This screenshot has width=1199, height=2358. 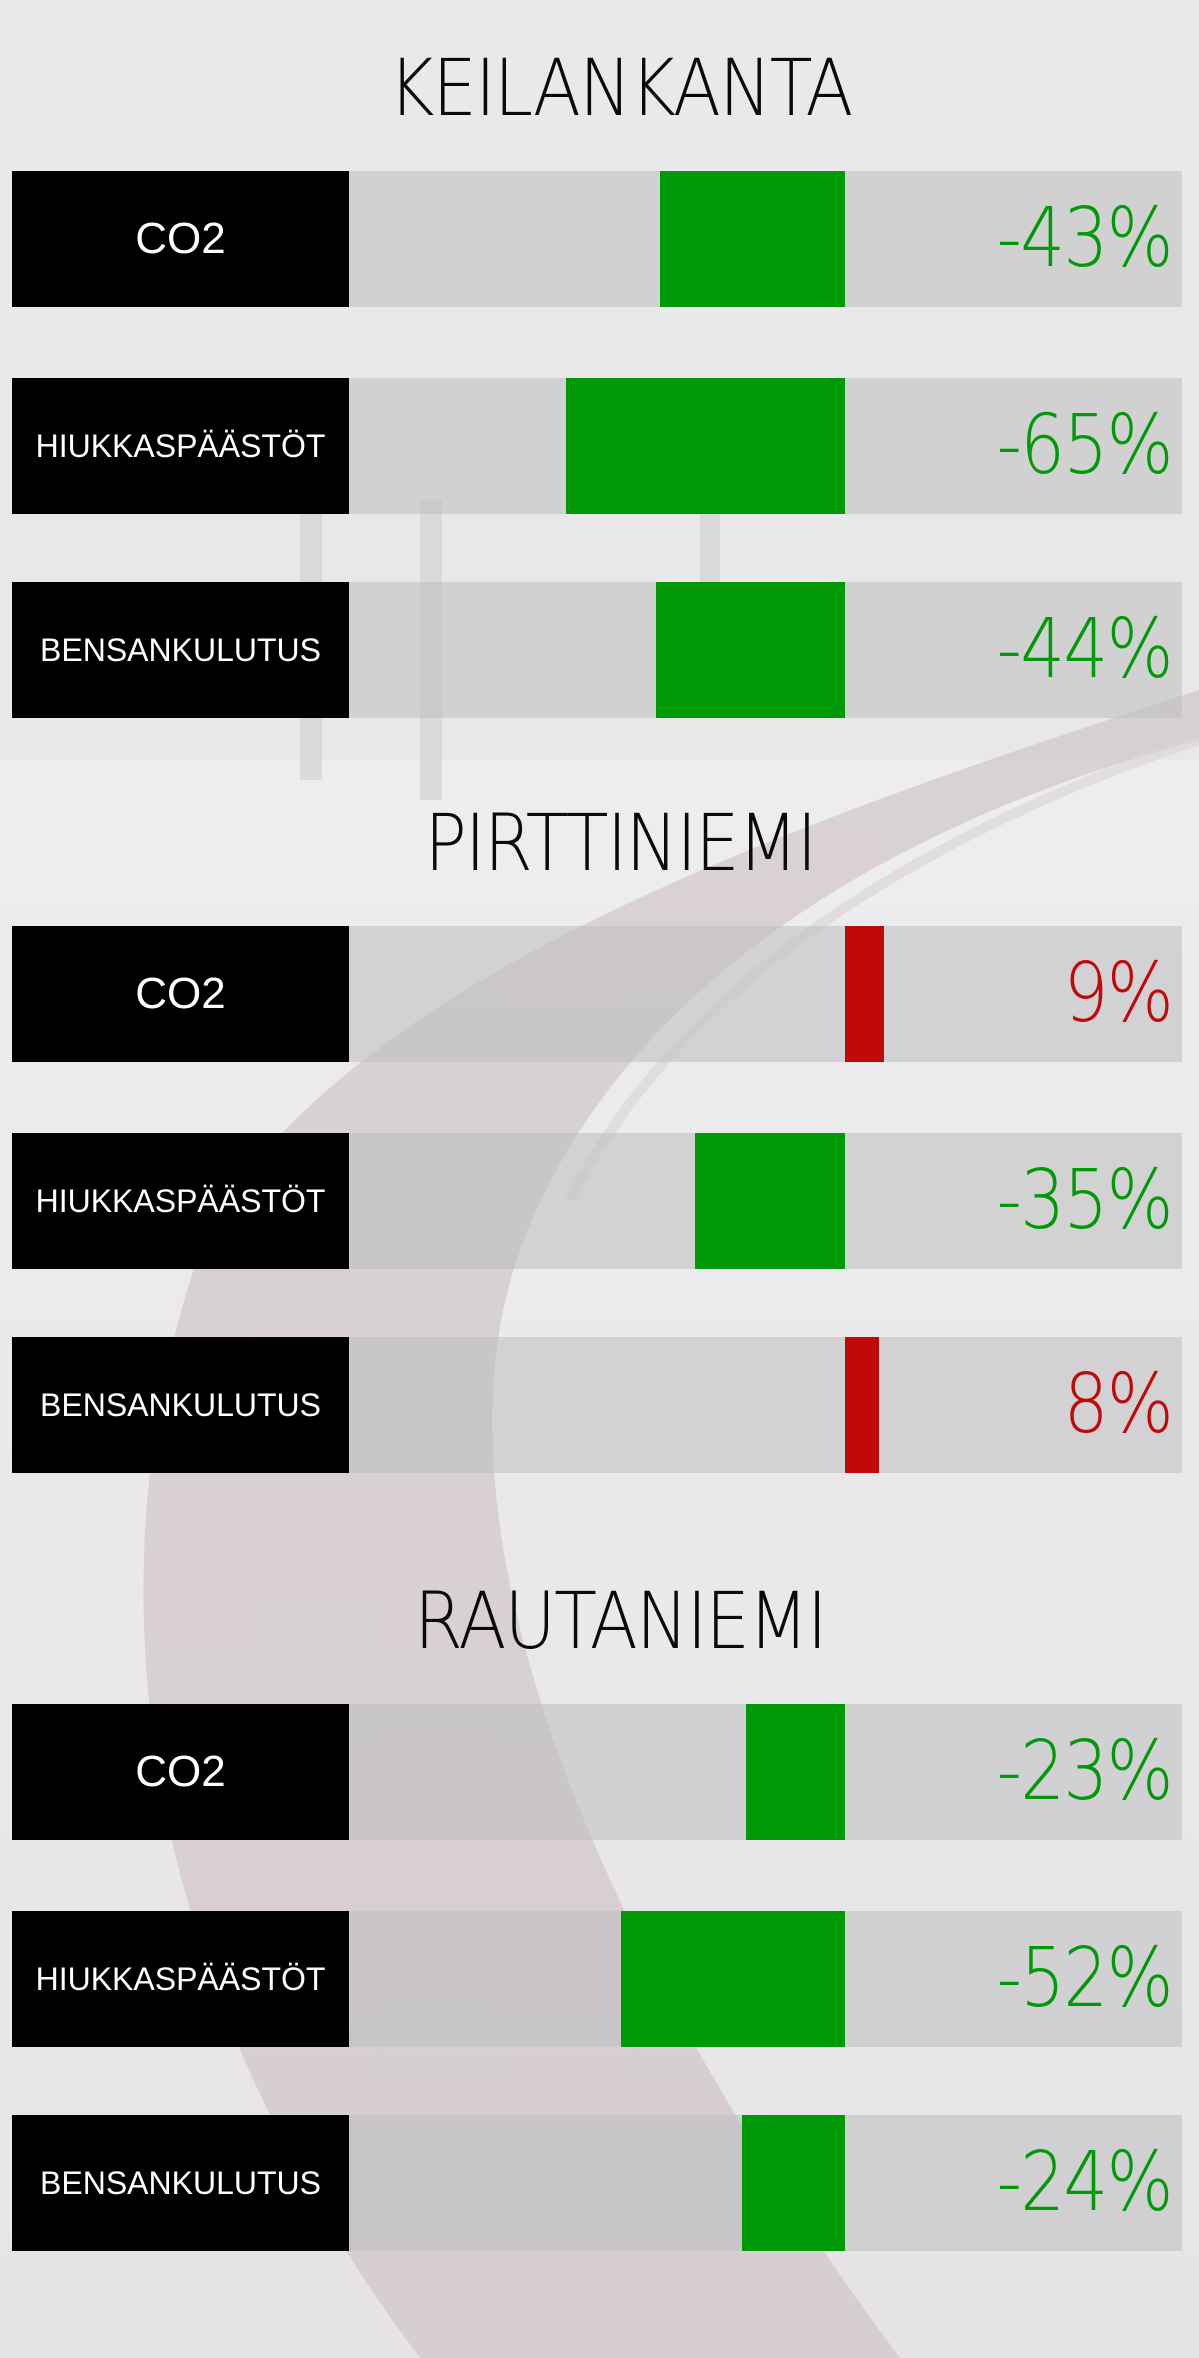 What do you see at coordinates (1085, 445) in the screenshot?
I see `value-label: -65%` at bounding box center [1085, 445].